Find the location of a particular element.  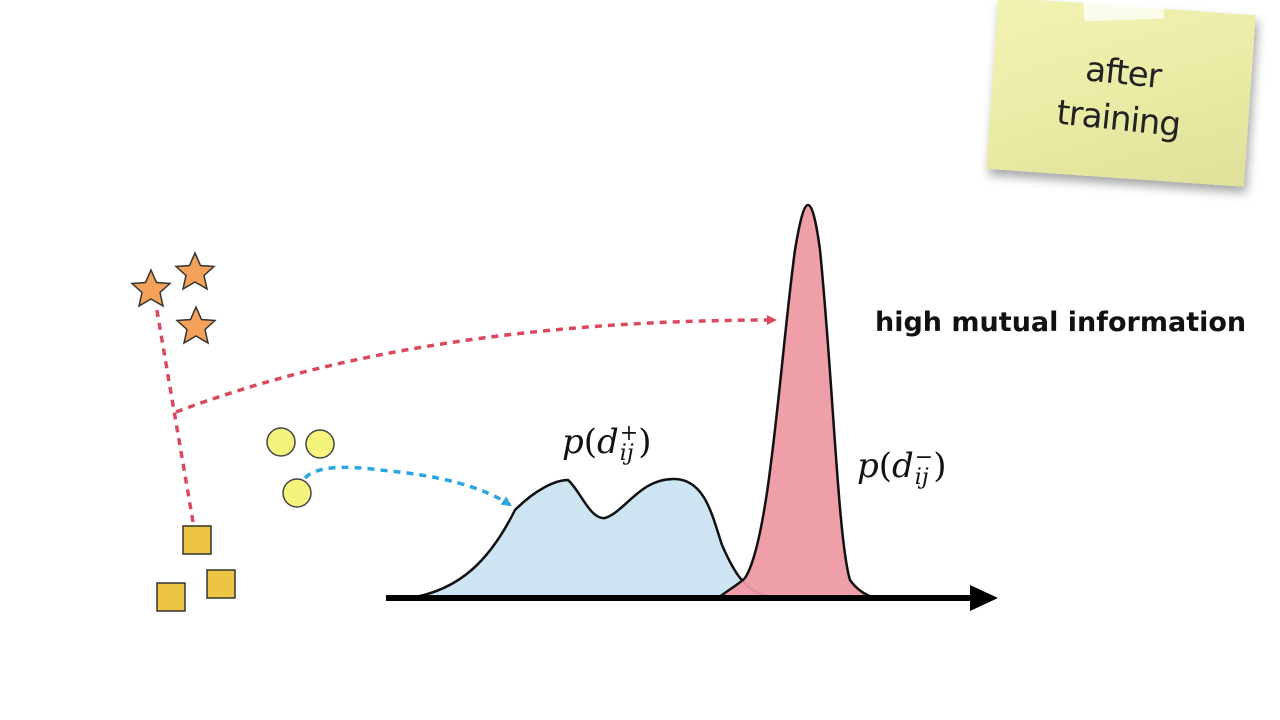

tape is located at coordinates (1124, 11).